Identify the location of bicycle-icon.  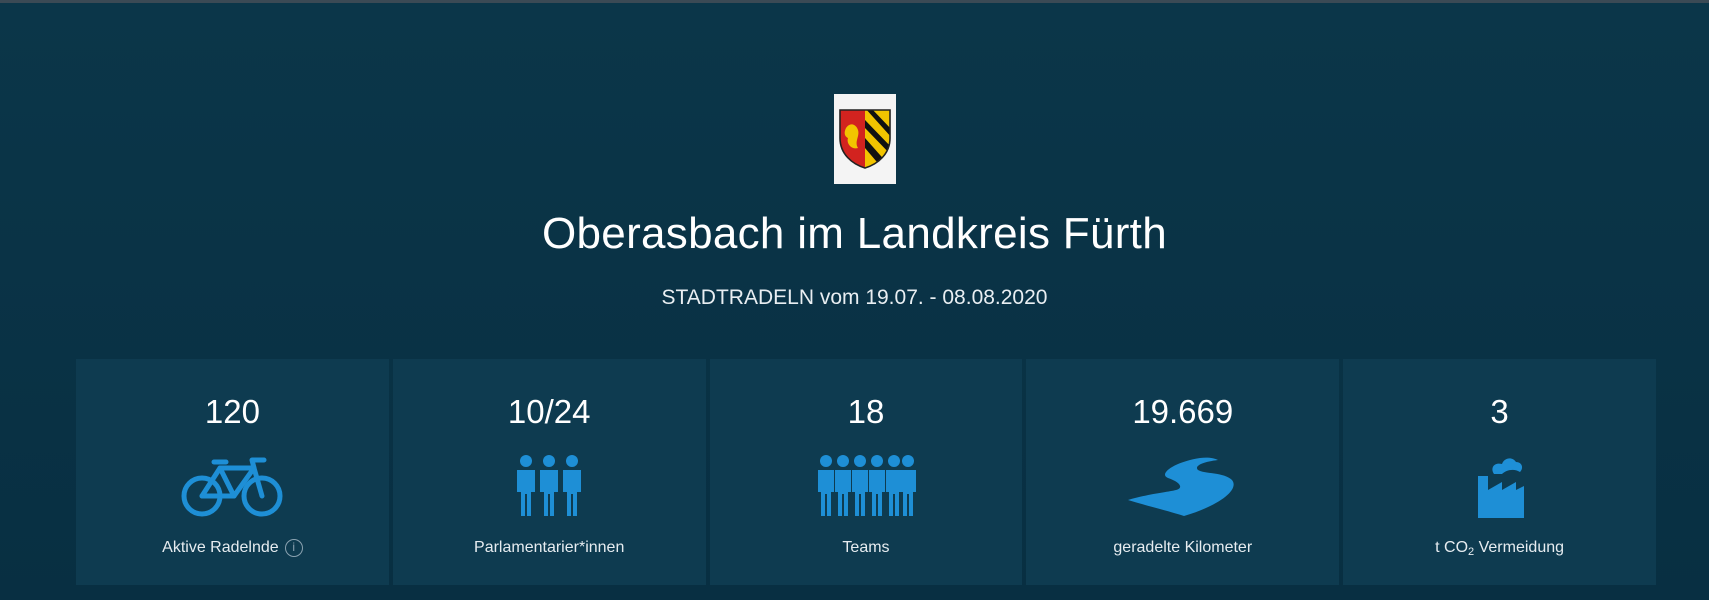
(232, 486).